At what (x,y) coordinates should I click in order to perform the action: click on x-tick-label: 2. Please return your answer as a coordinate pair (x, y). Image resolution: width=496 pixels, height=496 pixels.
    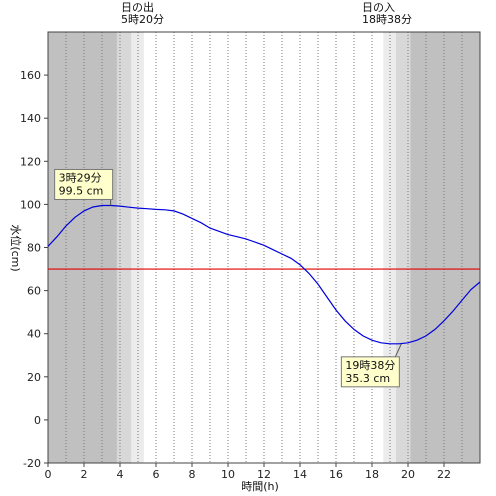
    Looking at the image, I should click on (84, 474).